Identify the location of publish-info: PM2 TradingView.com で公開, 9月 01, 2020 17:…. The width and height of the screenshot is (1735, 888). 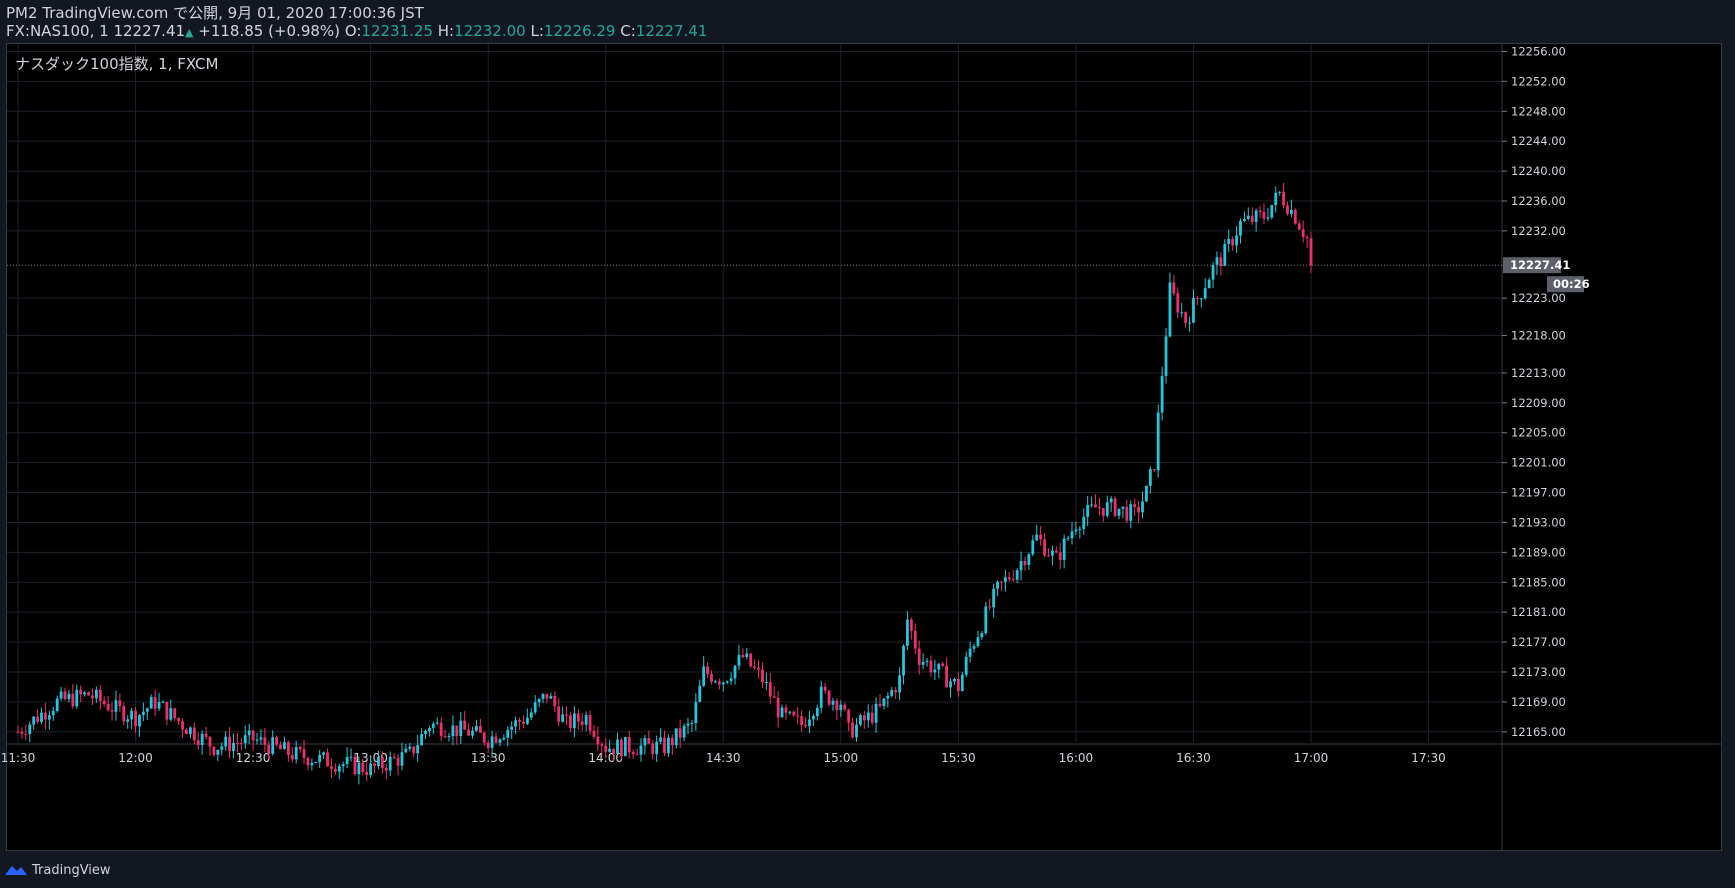
(215, 13).